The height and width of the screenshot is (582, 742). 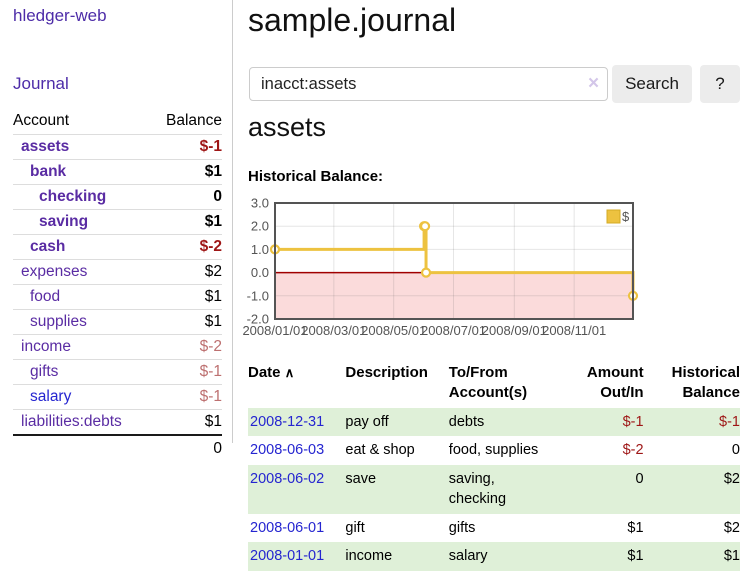 What do you see at coordinates (117, 372) in the screenshot?
I see `account-row: gifts $-1` at bounding box center [117, 372].